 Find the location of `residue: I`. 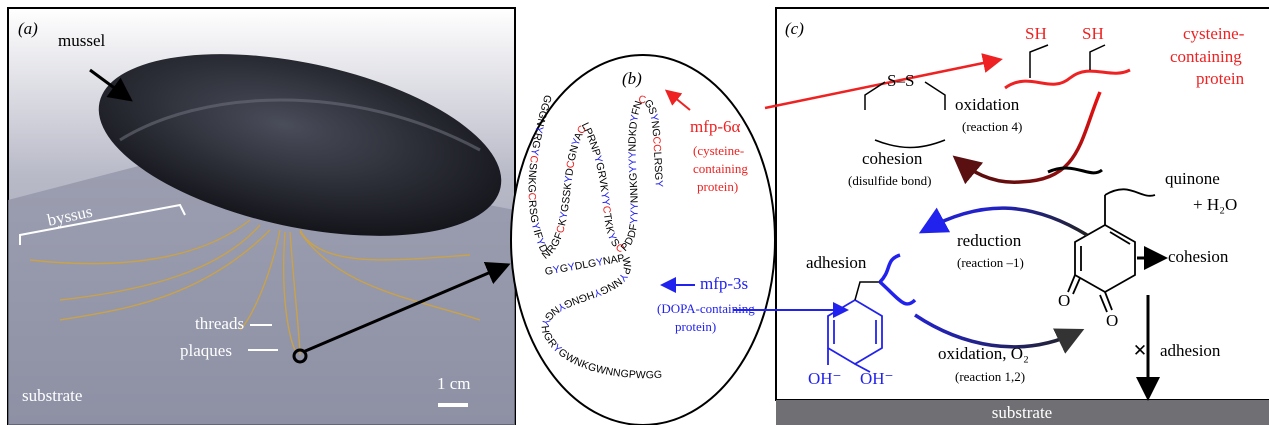

residue: I is located at coordinates (537, 231).